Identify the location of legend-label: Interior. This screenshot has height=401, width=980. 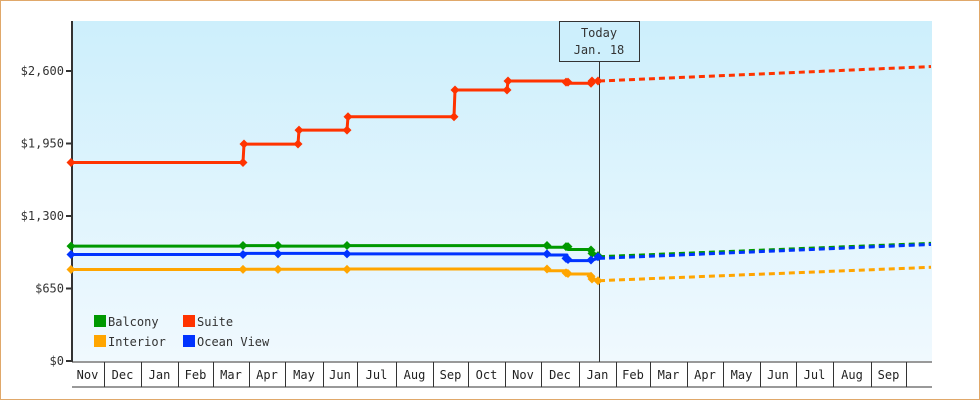
(137, 342).